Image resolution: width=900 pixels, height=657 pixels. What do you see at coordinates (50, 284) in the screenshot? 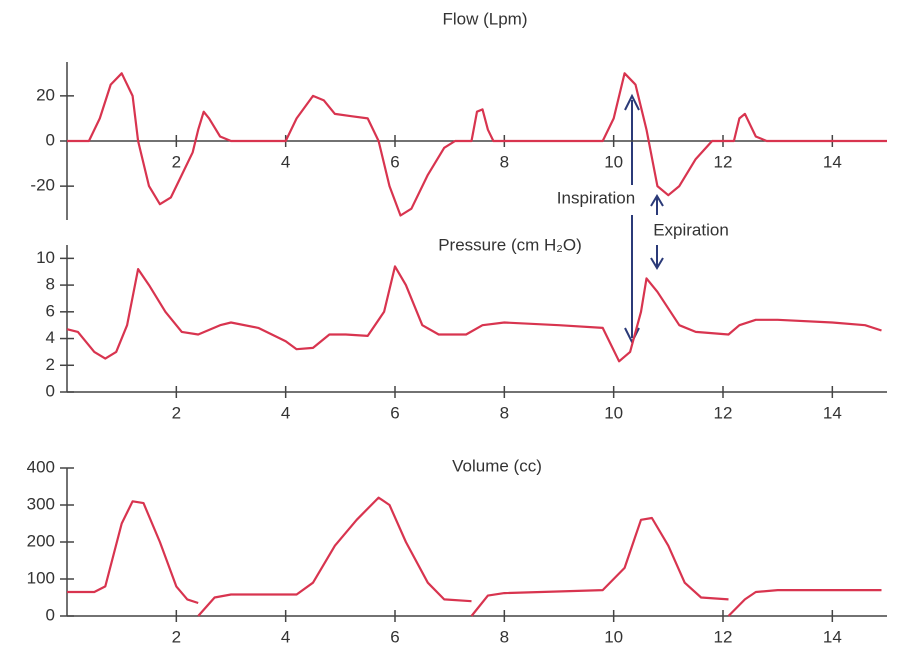
I see `y-tick-label: 8` at bounding box center [50, 284].